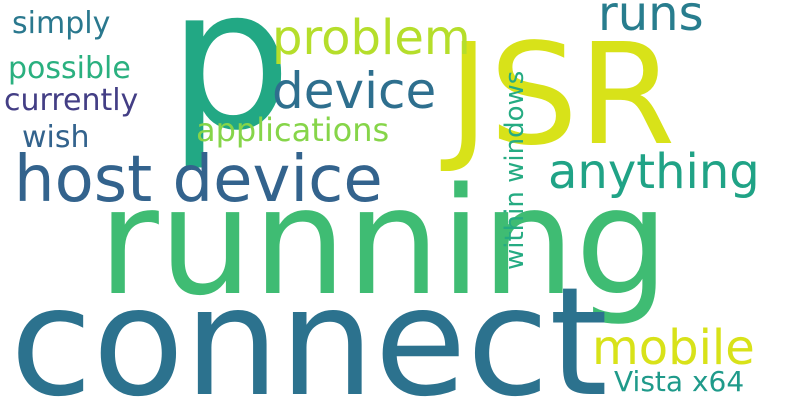  What do you see at coordinates (654, 172) in the screenshot?
I see `word-anything: anything` at bounding box center [654, 172].